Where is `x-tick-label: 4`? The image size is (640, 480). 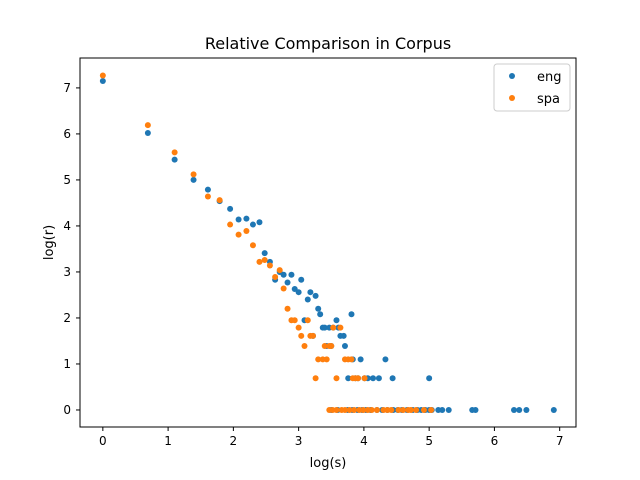 x-tick-label: 4 is located at coordinates (364, 441).